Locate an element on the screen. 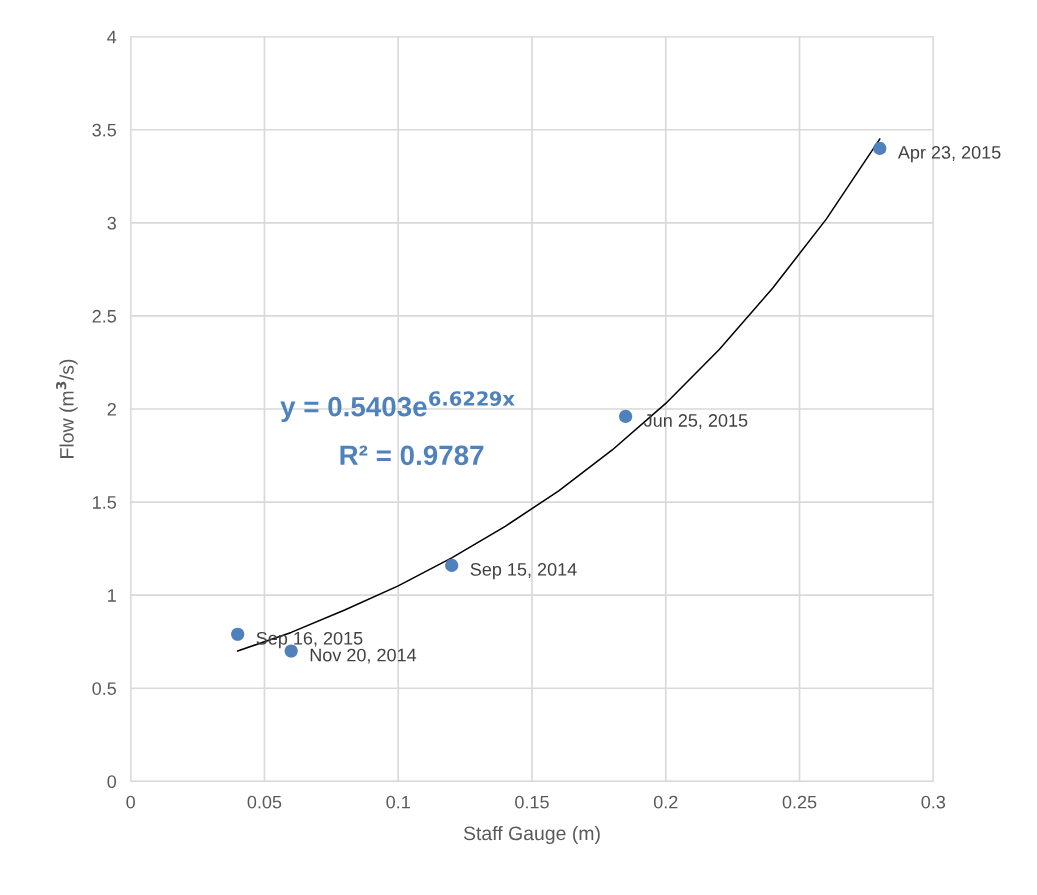  annotation: Sep 15, 2014 is located at coordinates (523, 571).